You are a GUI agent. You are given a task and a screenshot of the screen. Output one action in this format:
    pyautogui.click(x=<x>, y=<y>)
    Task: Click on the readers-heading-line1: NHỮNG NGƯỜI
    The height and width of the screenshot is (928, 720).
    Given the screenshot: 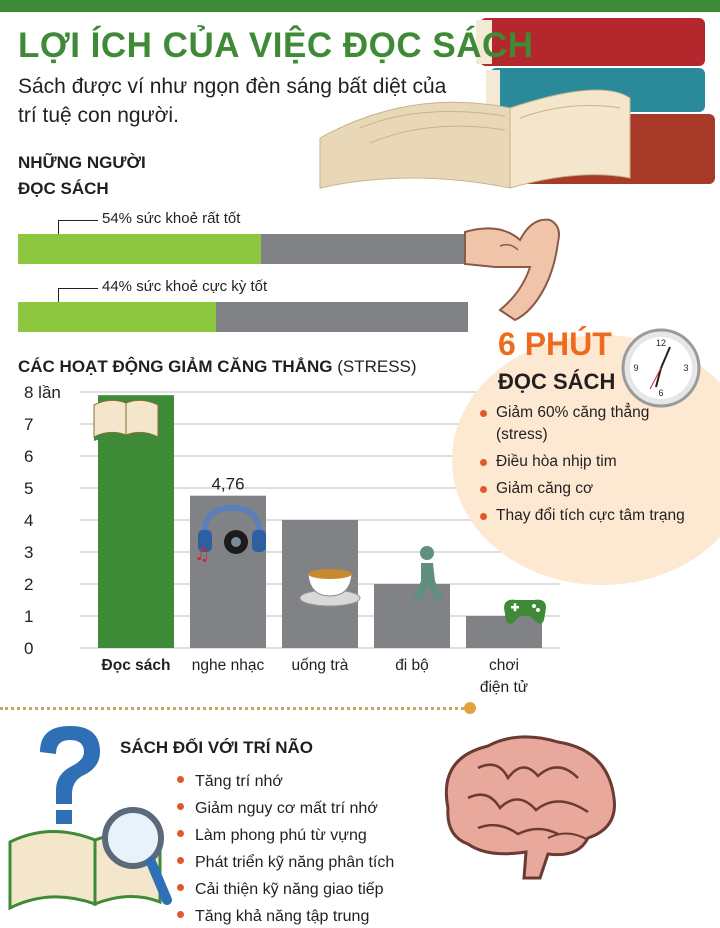 What is the action you would take?
    pyautogui.click(x=82, y=162)
    